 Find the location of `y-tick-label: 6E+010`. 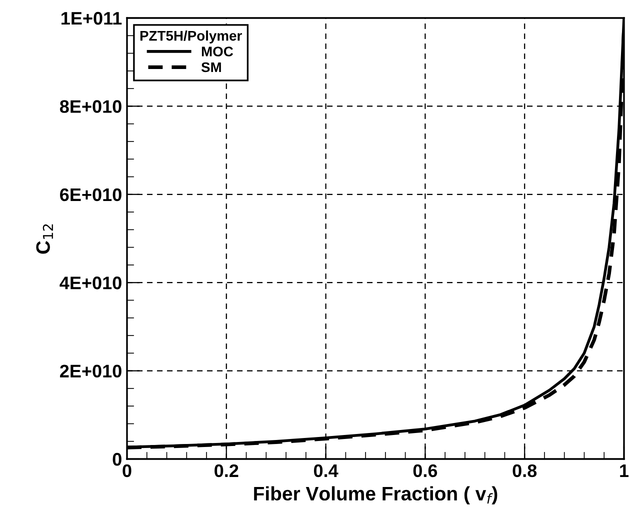

y-tick-label: 6E+010 is located at coordinates (91, 195).